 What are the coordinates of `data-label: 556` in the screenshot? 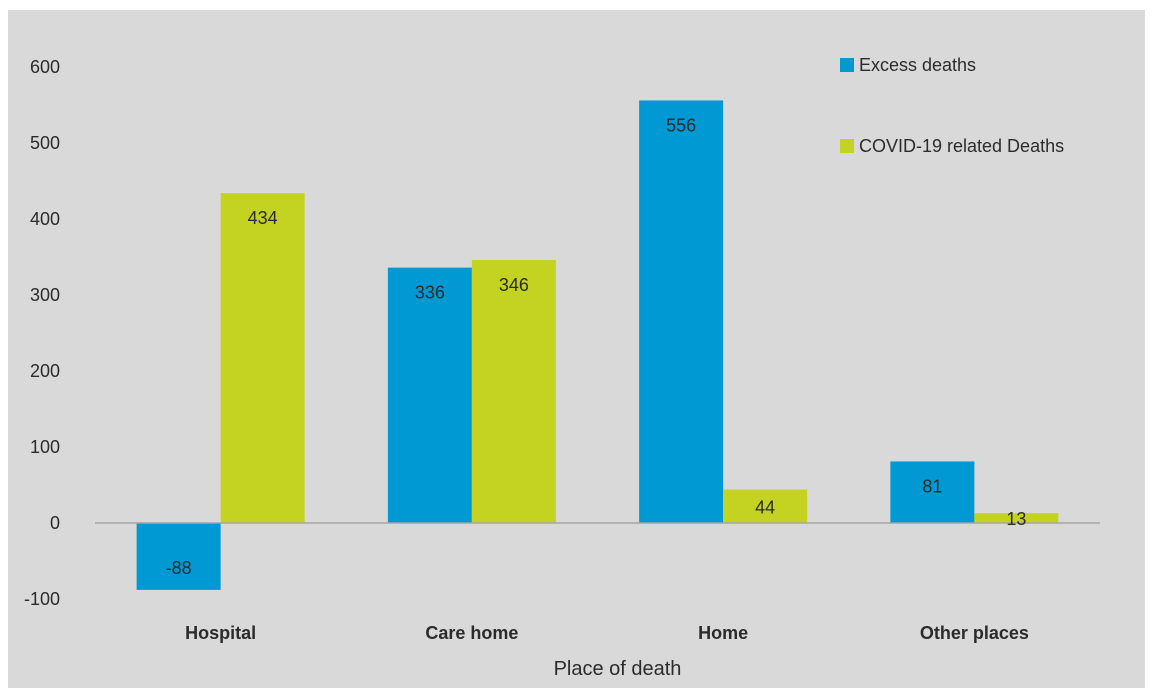 It's located at (681, 125).